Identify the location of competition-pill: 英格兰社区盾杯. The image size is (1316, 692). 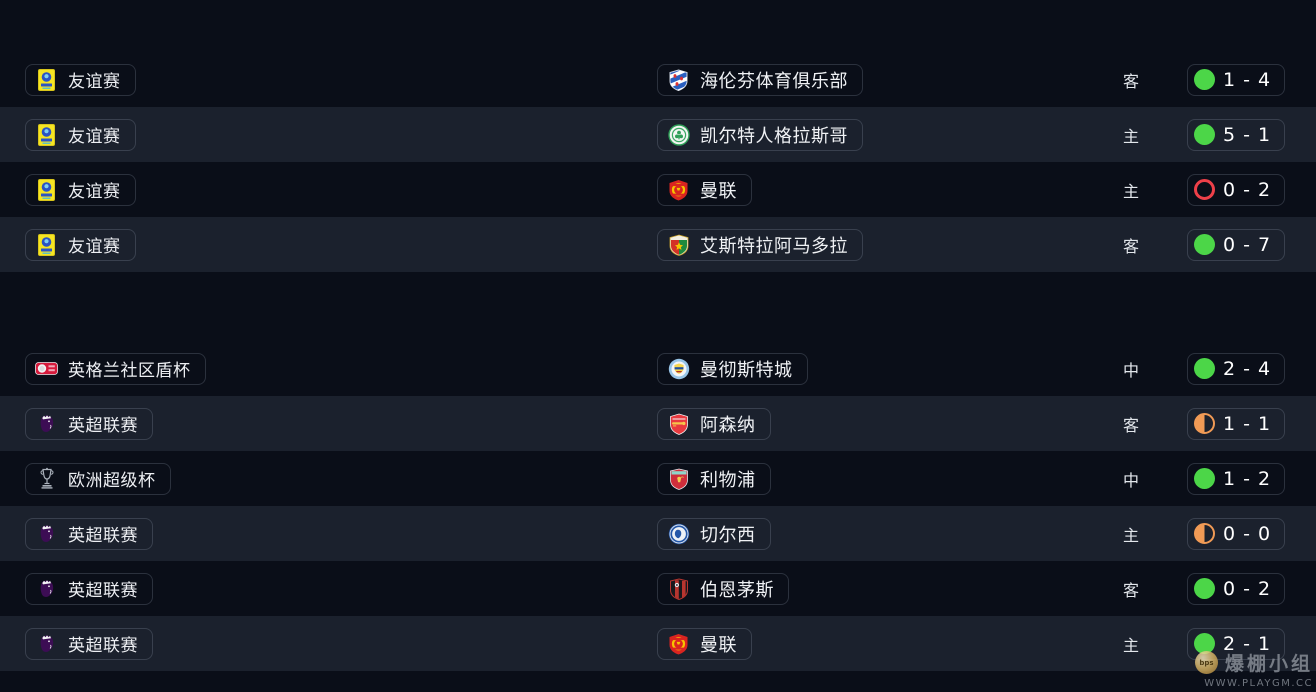
(115, 368).